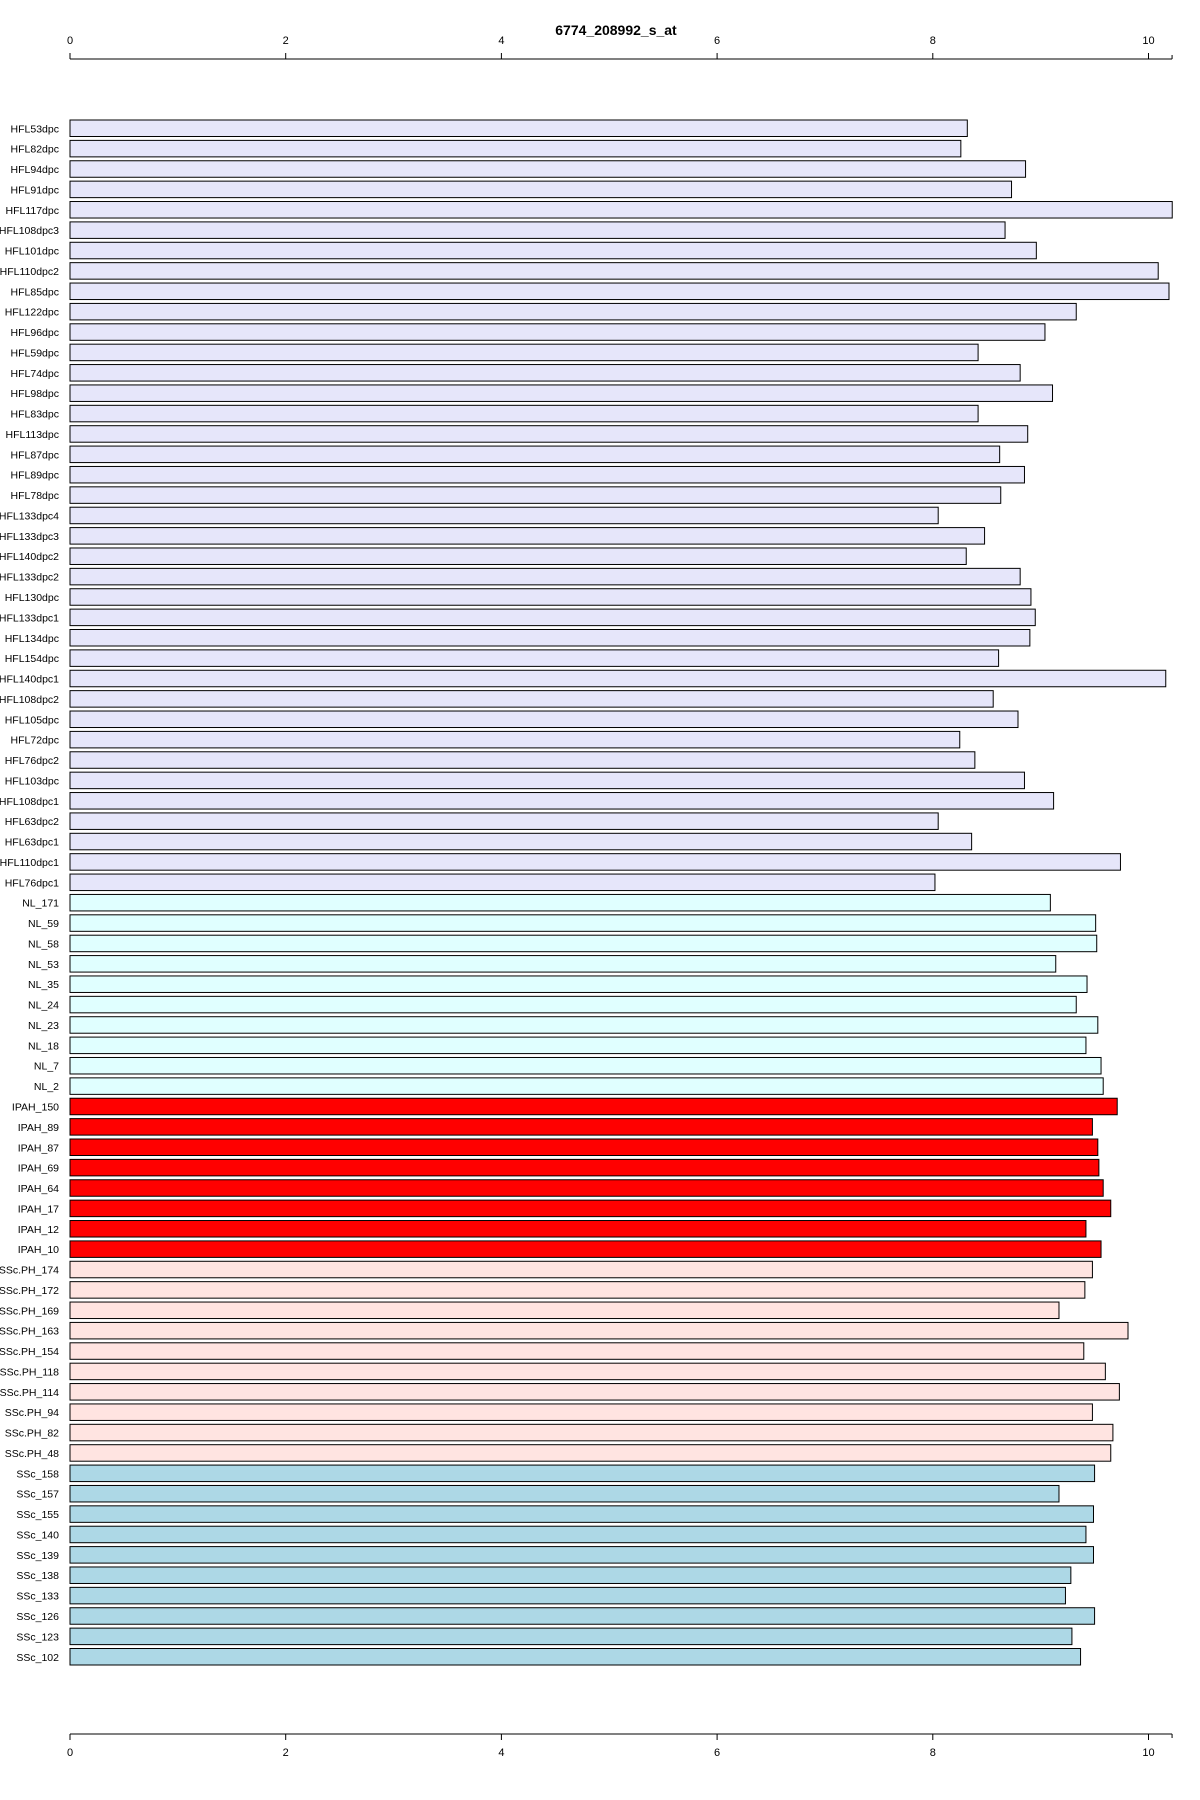 Image resolution: width=1200 pixels, height=1800 pixels. Describe the element at coordinates (501, 41) in the screenshot. I see `top-x-tick-label: 4` at that location.